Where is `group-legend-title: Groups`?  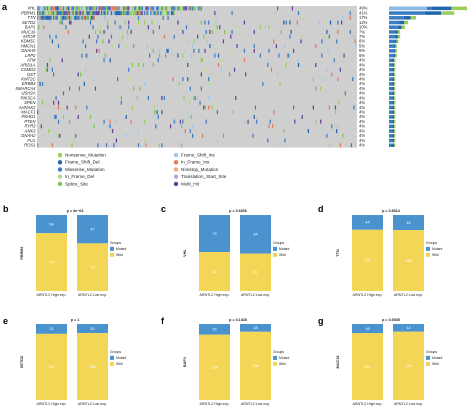 group-legend-title: Groups is located at coordinates (278, 352).